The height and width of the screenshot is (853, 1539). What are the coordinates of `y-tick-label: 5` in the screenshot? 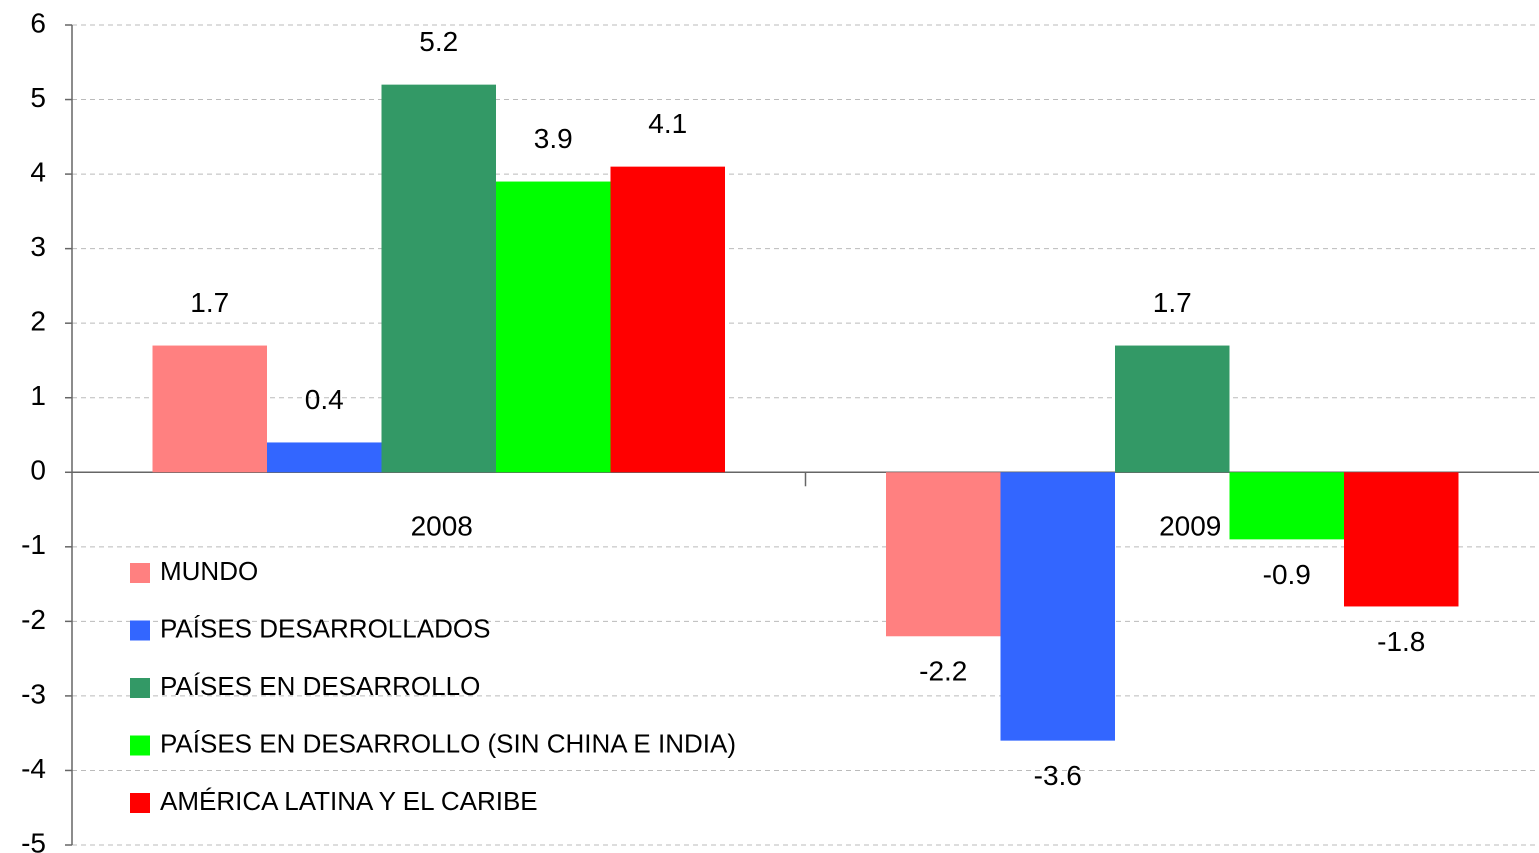 It's located at (38, 97).